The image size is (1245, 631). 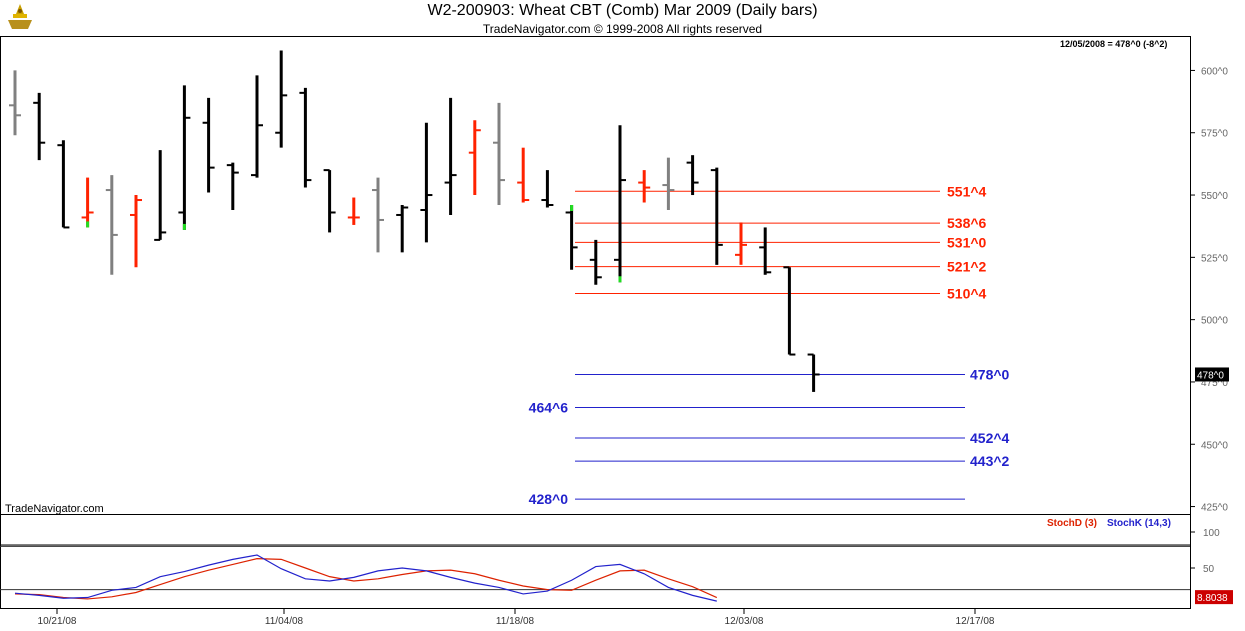 I want to click on status-readout: 12/05/2008 = 478^0 (-8^2), so click(x=1113, y=44).